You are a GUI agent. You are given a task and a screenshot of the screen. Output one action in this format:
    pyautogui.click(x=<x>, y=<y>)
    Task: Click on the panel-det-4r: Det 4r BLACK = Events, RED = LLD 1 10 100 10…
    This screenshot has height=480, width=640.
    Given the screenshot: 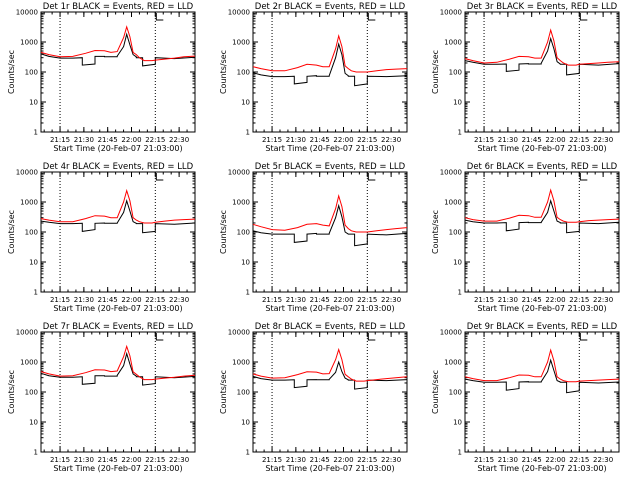 What is the action you would take?
    pyautogui.click(x=101, y=237)
    